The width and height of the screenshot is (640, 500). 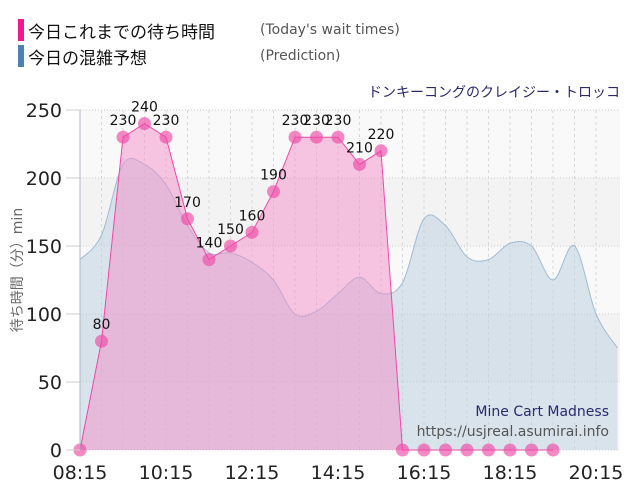 What do you see at coordinates (596, 473) in the screenshot?
I see `x-tick-label: 20:15` at bounding box center [596, 473].